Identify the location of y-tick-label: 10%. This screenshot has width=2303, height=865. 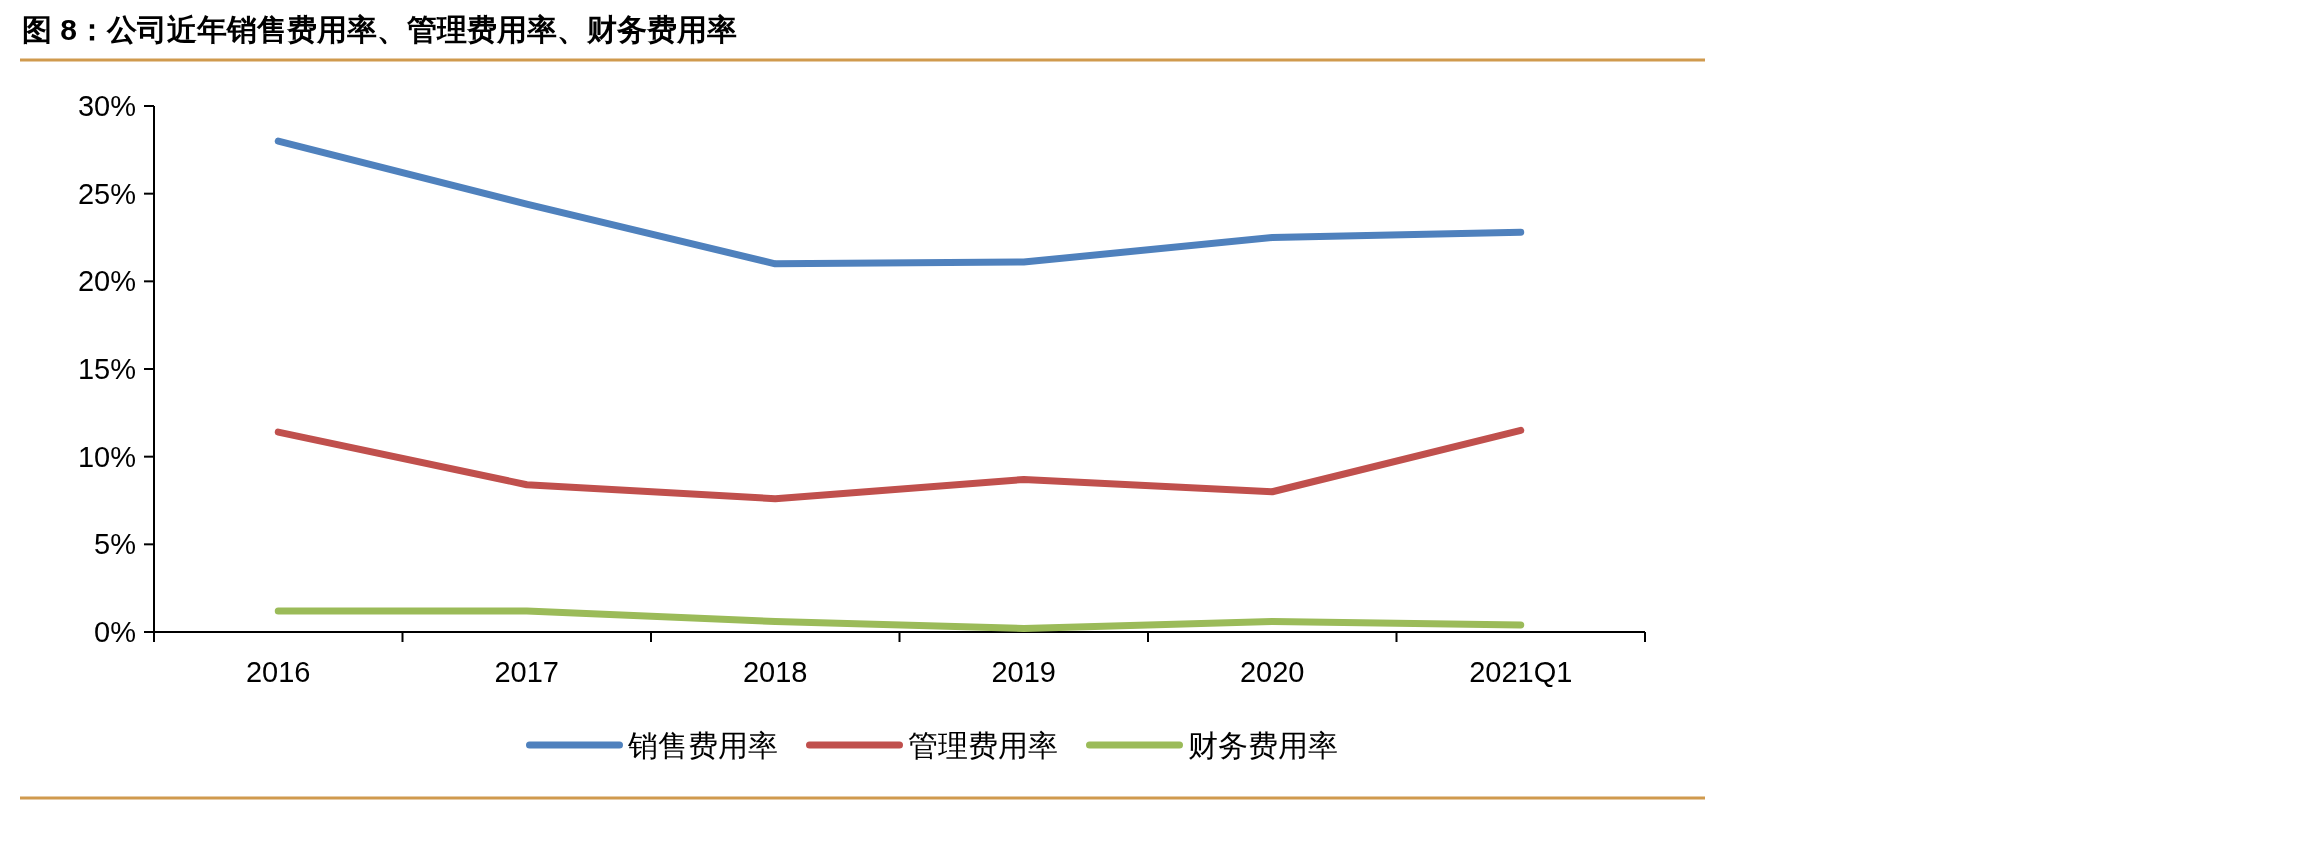
(106, 456).